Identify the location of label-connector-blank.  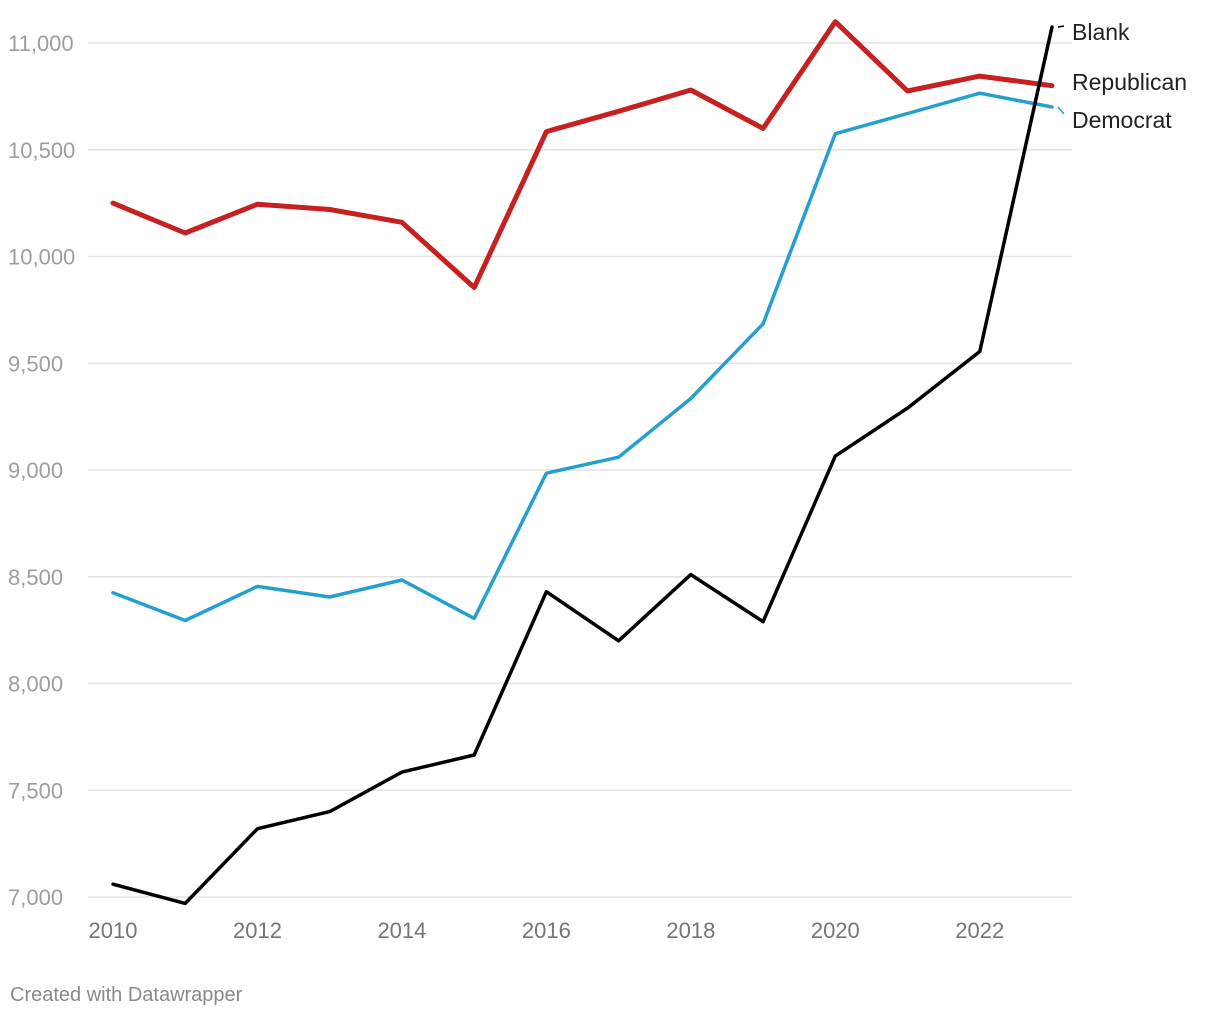
(1061, 26).